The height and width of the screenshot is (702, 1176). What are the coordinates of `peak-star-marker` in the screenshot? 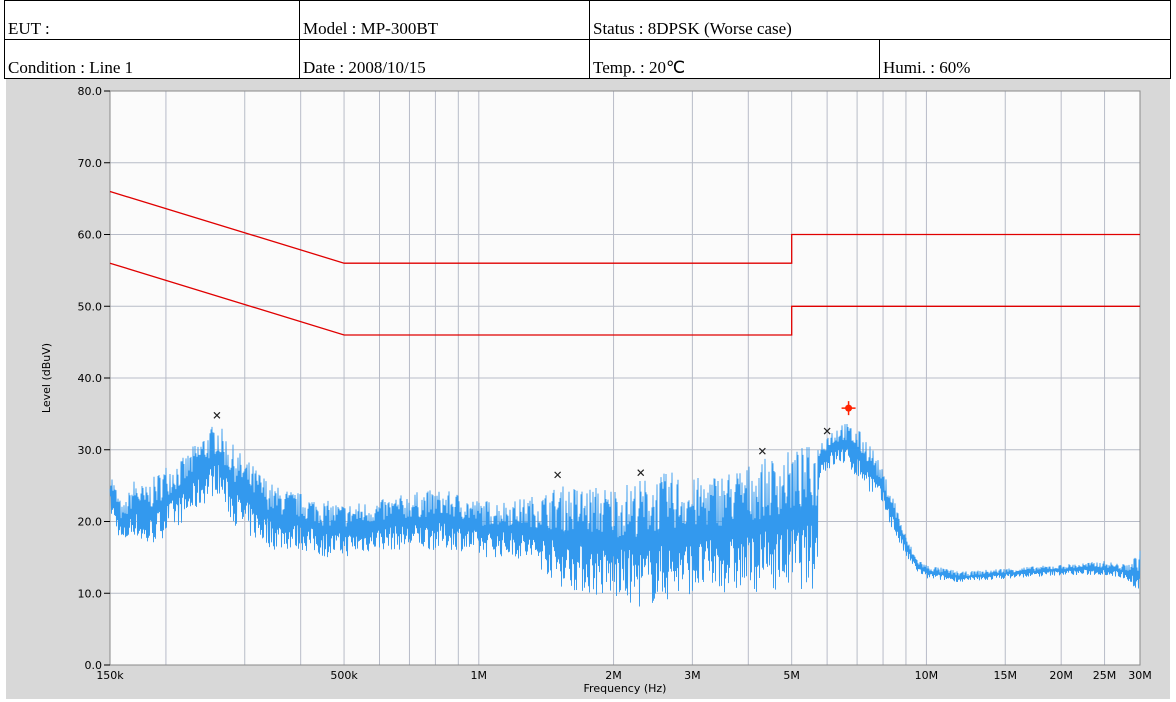 It's located at (848, 408).